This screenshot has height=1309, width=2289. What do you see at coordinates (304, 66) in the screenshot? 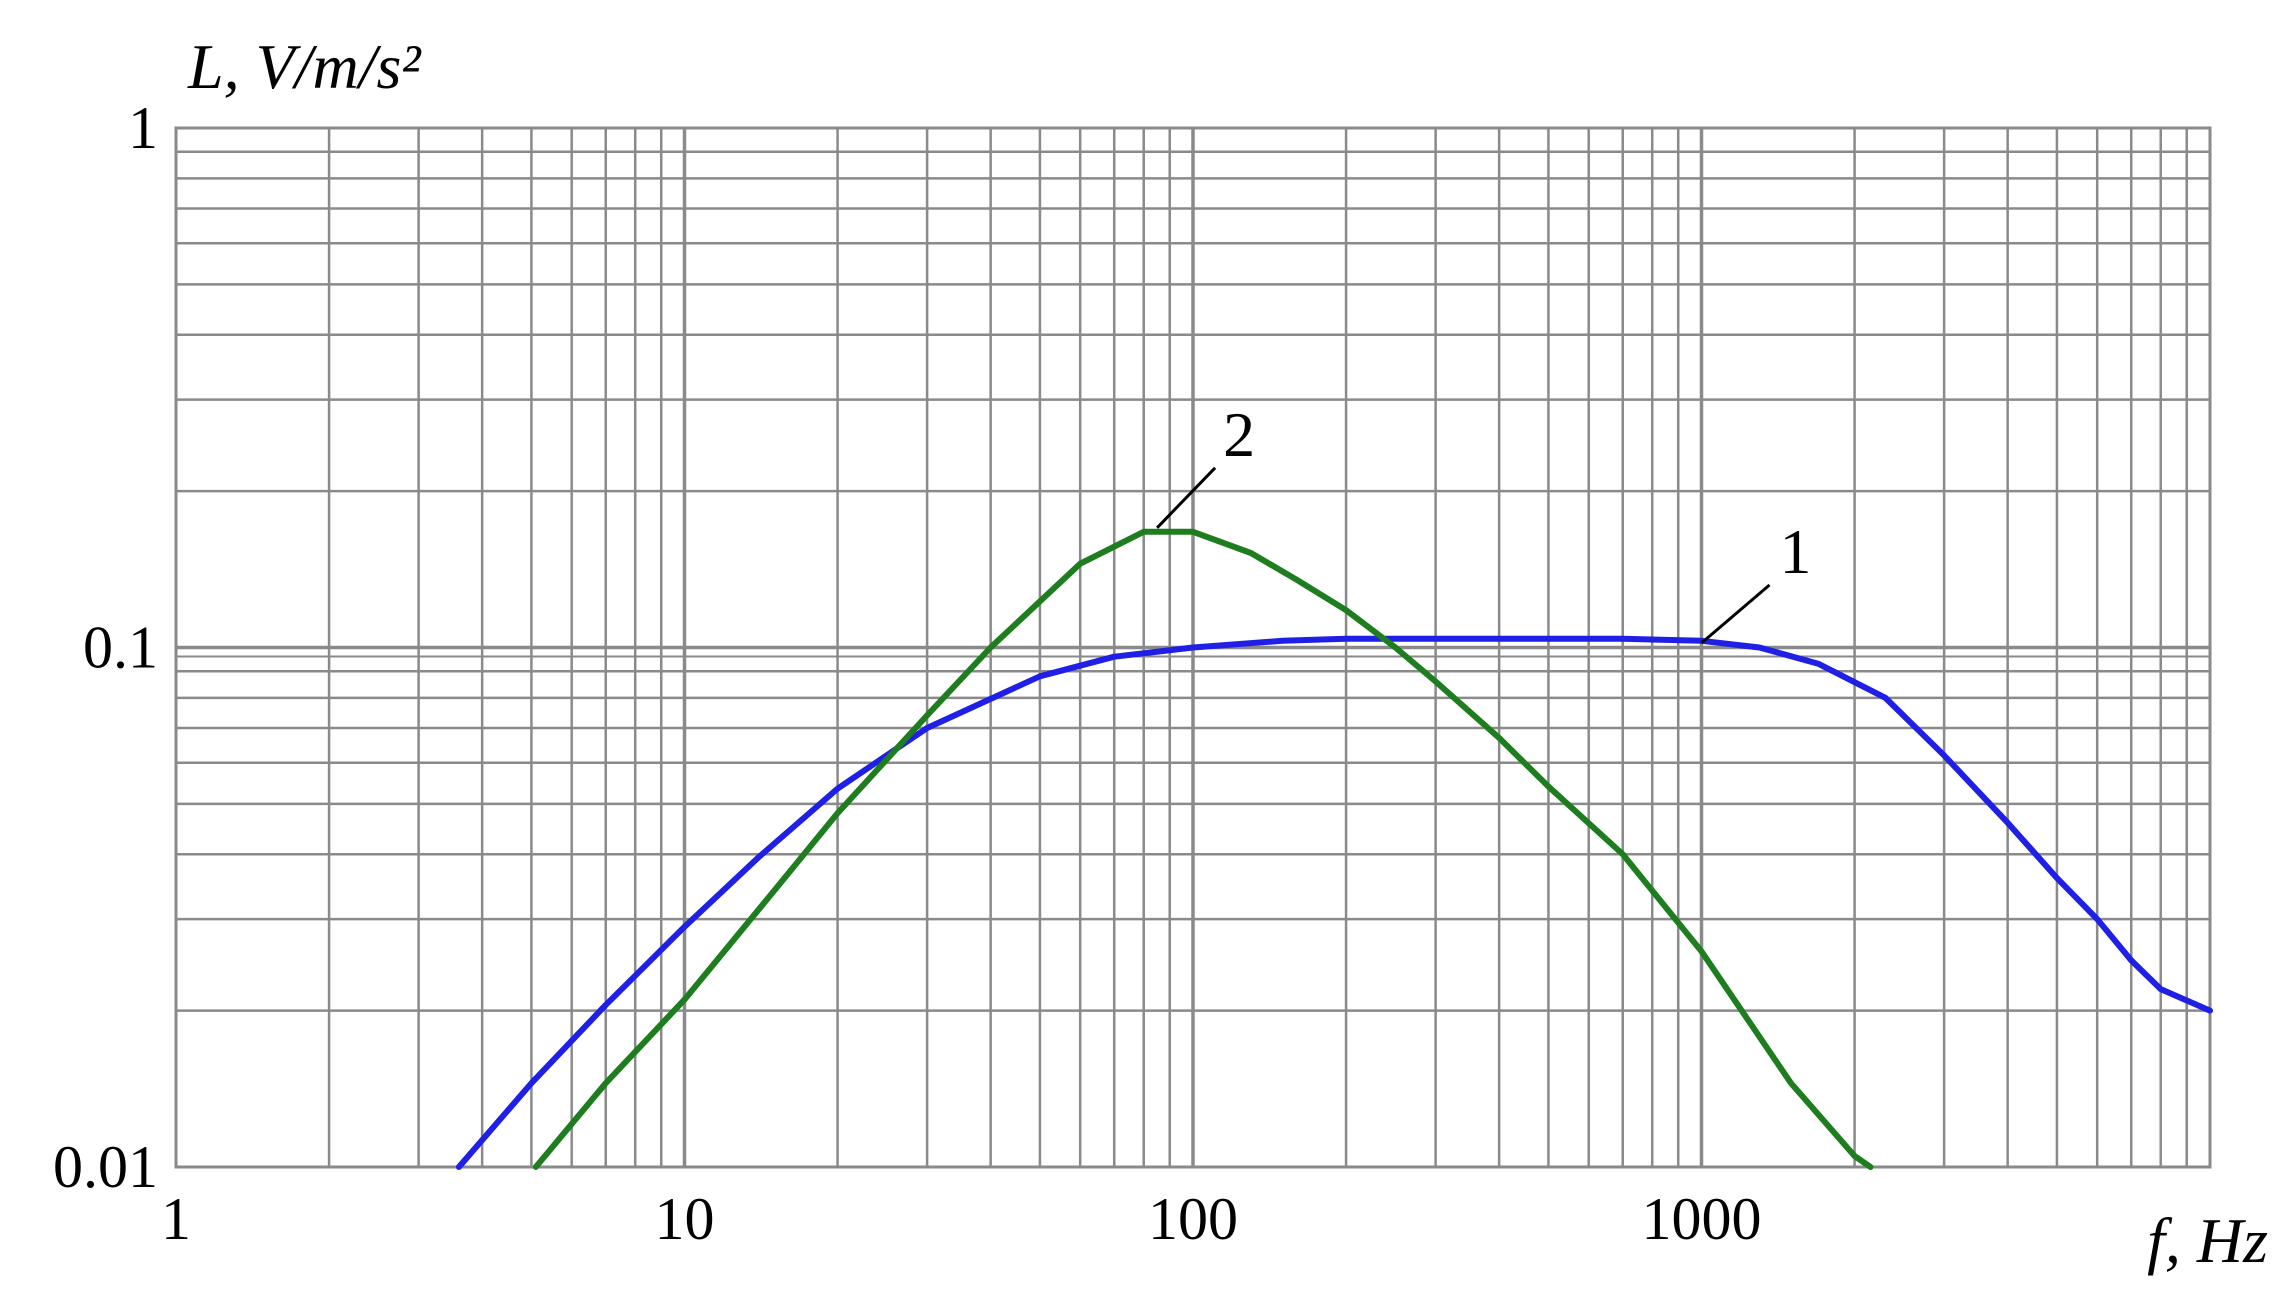
I see `y-axis-title: L, V/m/s²` at bounding box center [304, 66].